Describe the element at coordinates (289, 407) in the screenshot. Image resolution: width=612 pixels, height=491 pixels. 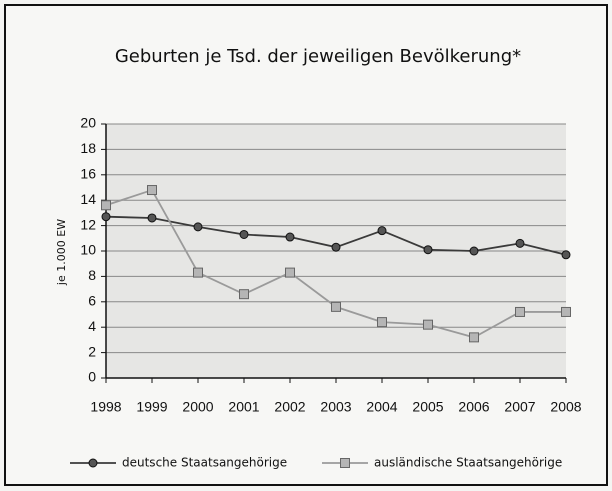
I see `x-tick-label: 2002` at that location.